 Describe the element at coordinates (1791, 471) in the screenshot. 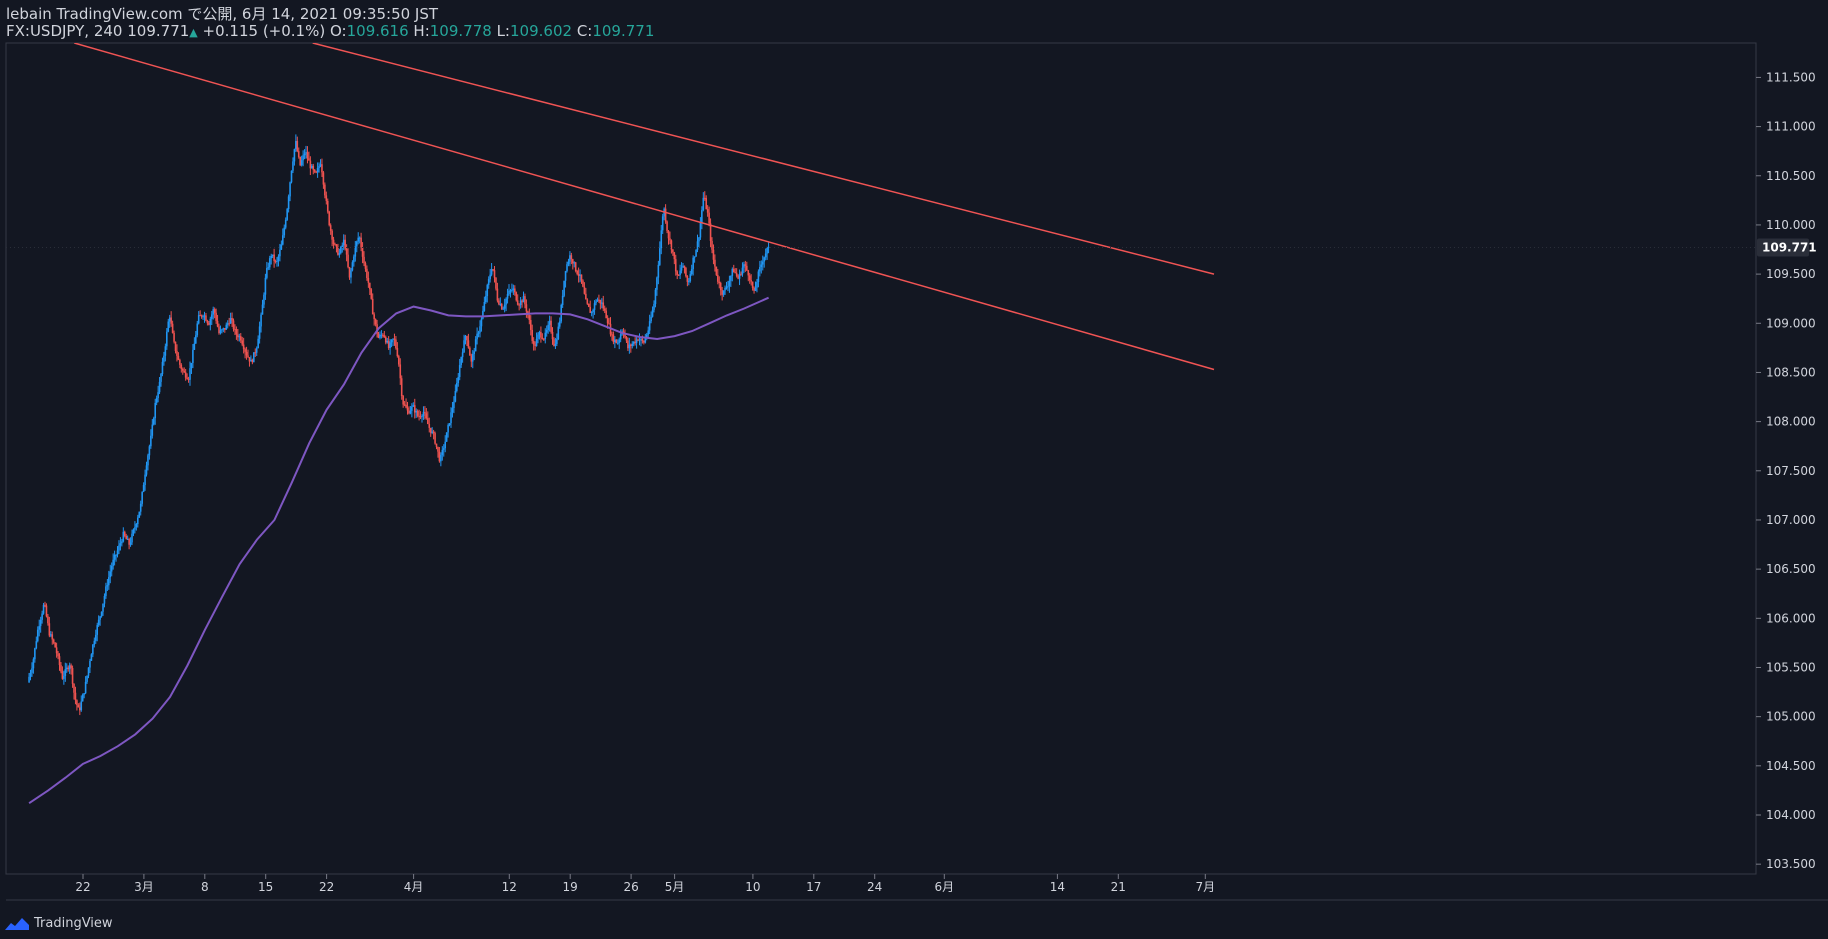

I see `y-tick-label: 107.500` at that location.